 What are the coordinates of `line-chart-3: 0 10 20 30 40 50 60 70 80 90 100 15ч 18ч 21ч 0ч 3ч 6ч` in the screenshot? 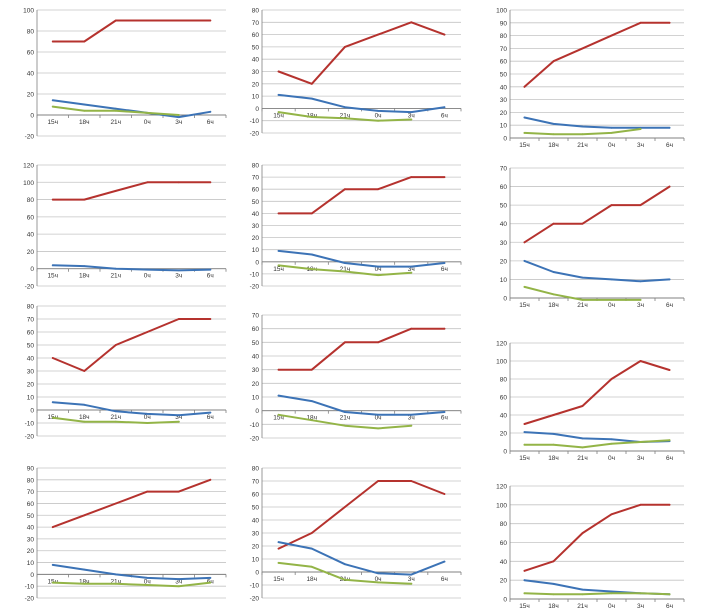 It's located at (590, 78).